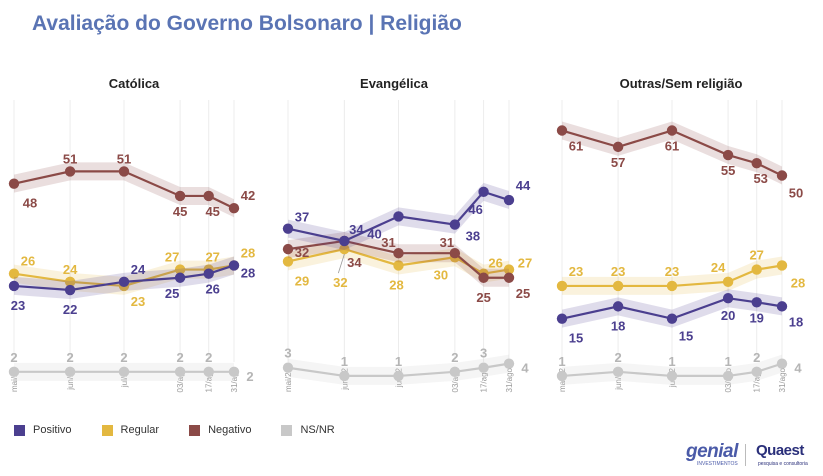  Describe the element at coordinates (712, 451) in the screenshot. I see `genial-logo: genial` at that location.